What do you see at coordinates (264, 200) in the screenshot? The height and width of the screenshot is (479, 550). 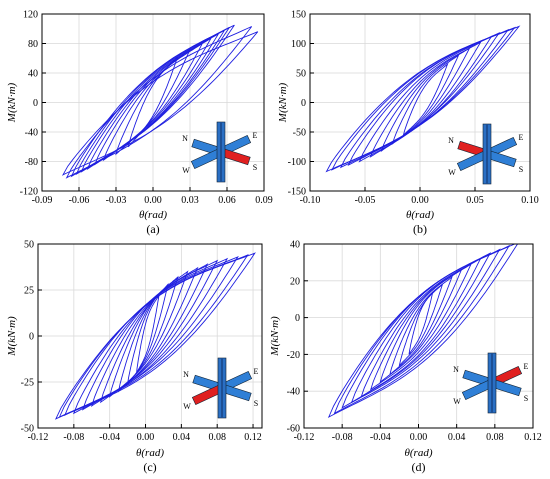 I see `x-tick-label: 0.09` at bounding box center [264, 200].